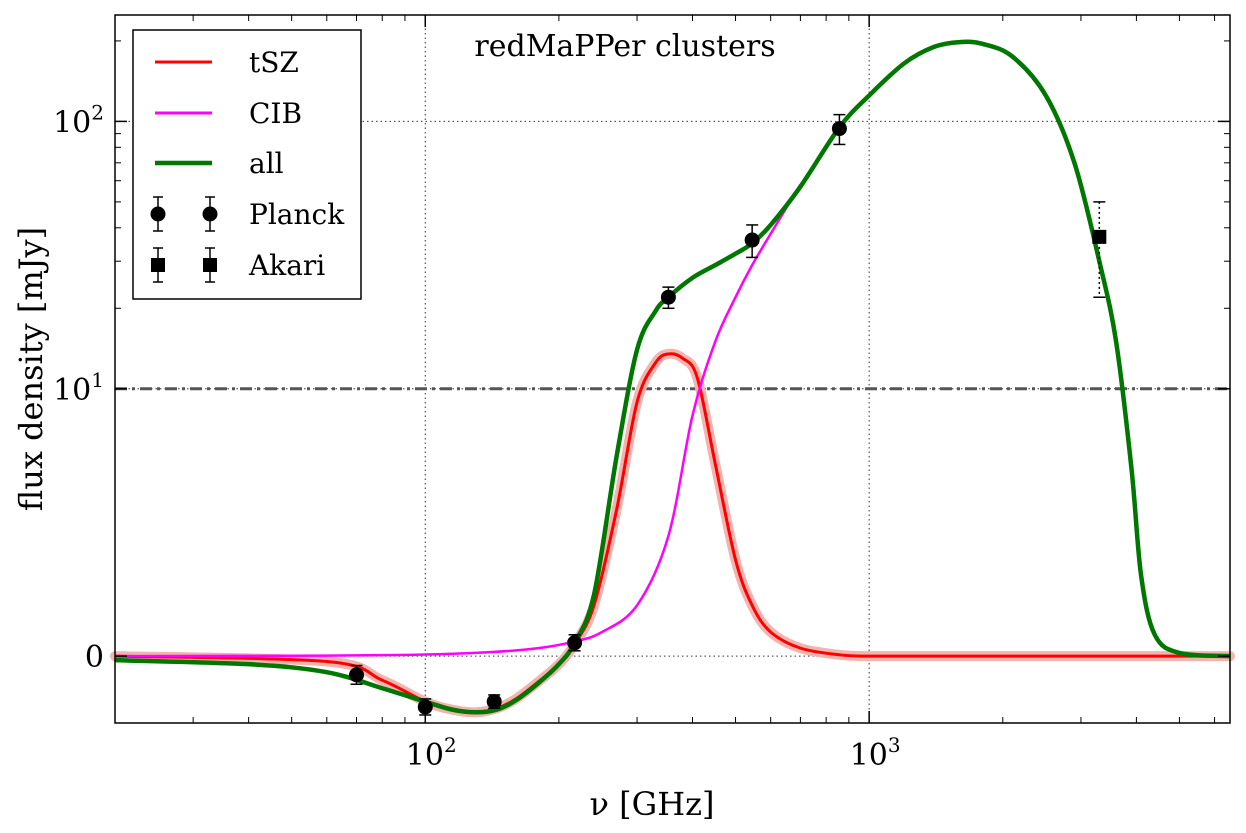 The width and height of the screenshot is (1246, 833). Describe the element at coordinates (652, 804) in the screenshot. I see `x-axis-label: ν [GHz]` at that location.